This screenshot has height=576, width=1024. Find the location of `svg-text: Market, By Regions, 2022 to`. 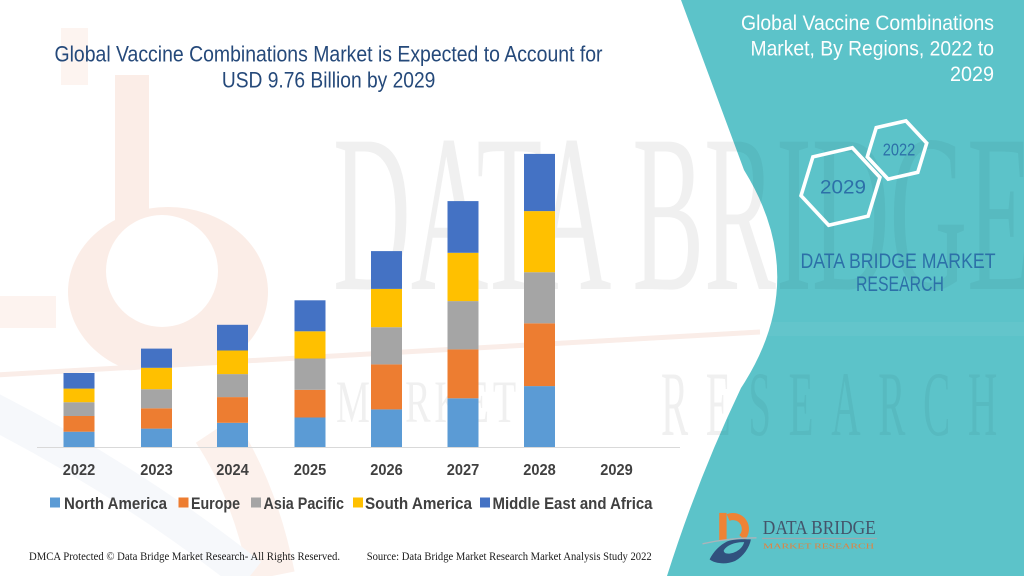

svg-text: Market, By Regions, 2022 to is located at coordinates (873, 48).